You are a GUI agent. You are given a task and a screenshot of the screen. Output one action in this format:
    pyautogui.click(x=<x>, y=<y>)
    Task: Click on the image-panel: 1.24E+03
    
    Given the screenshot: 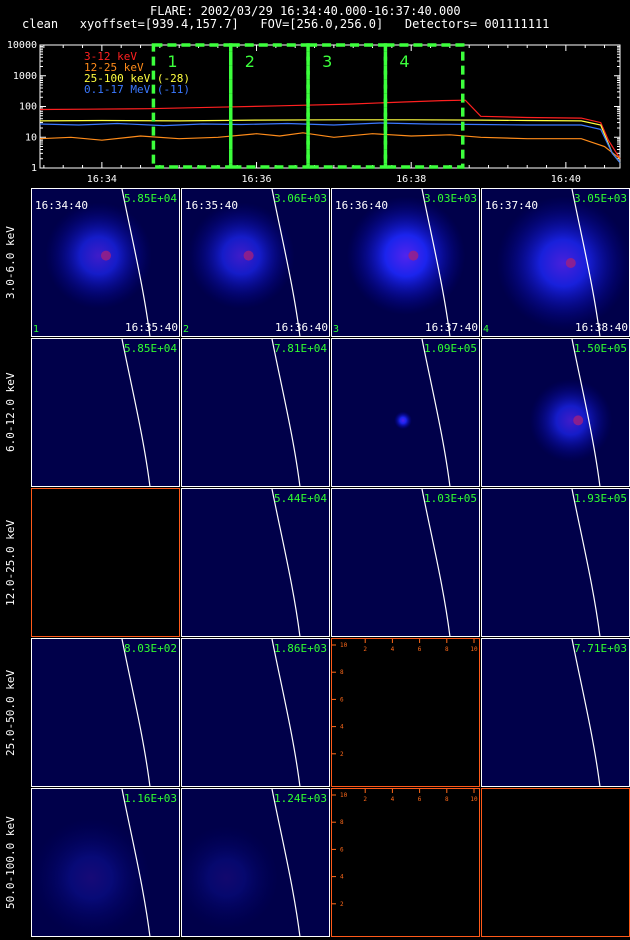 What is the action you would take?
    pyautogui.click(x=256, y=863)
    